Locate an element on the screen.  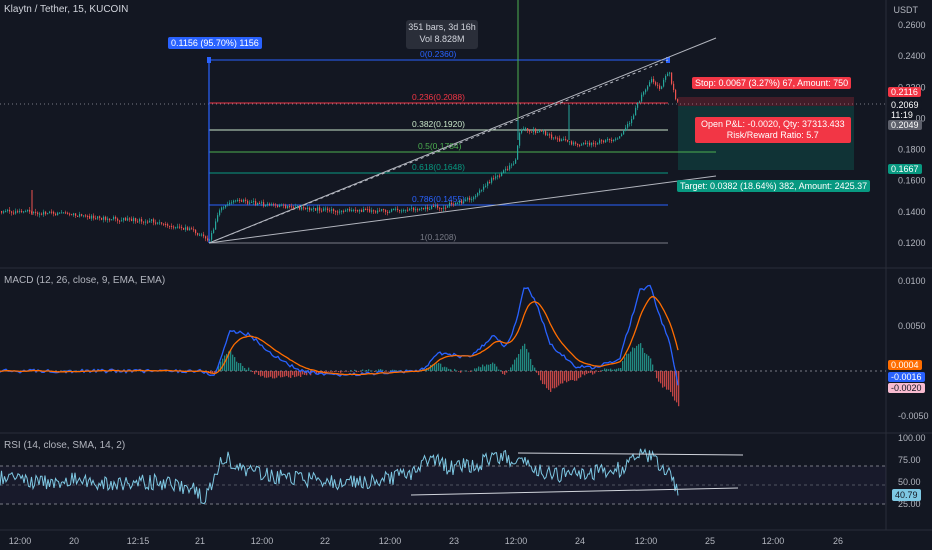
rsi-resistance-line is located at coordinates (630, 454).